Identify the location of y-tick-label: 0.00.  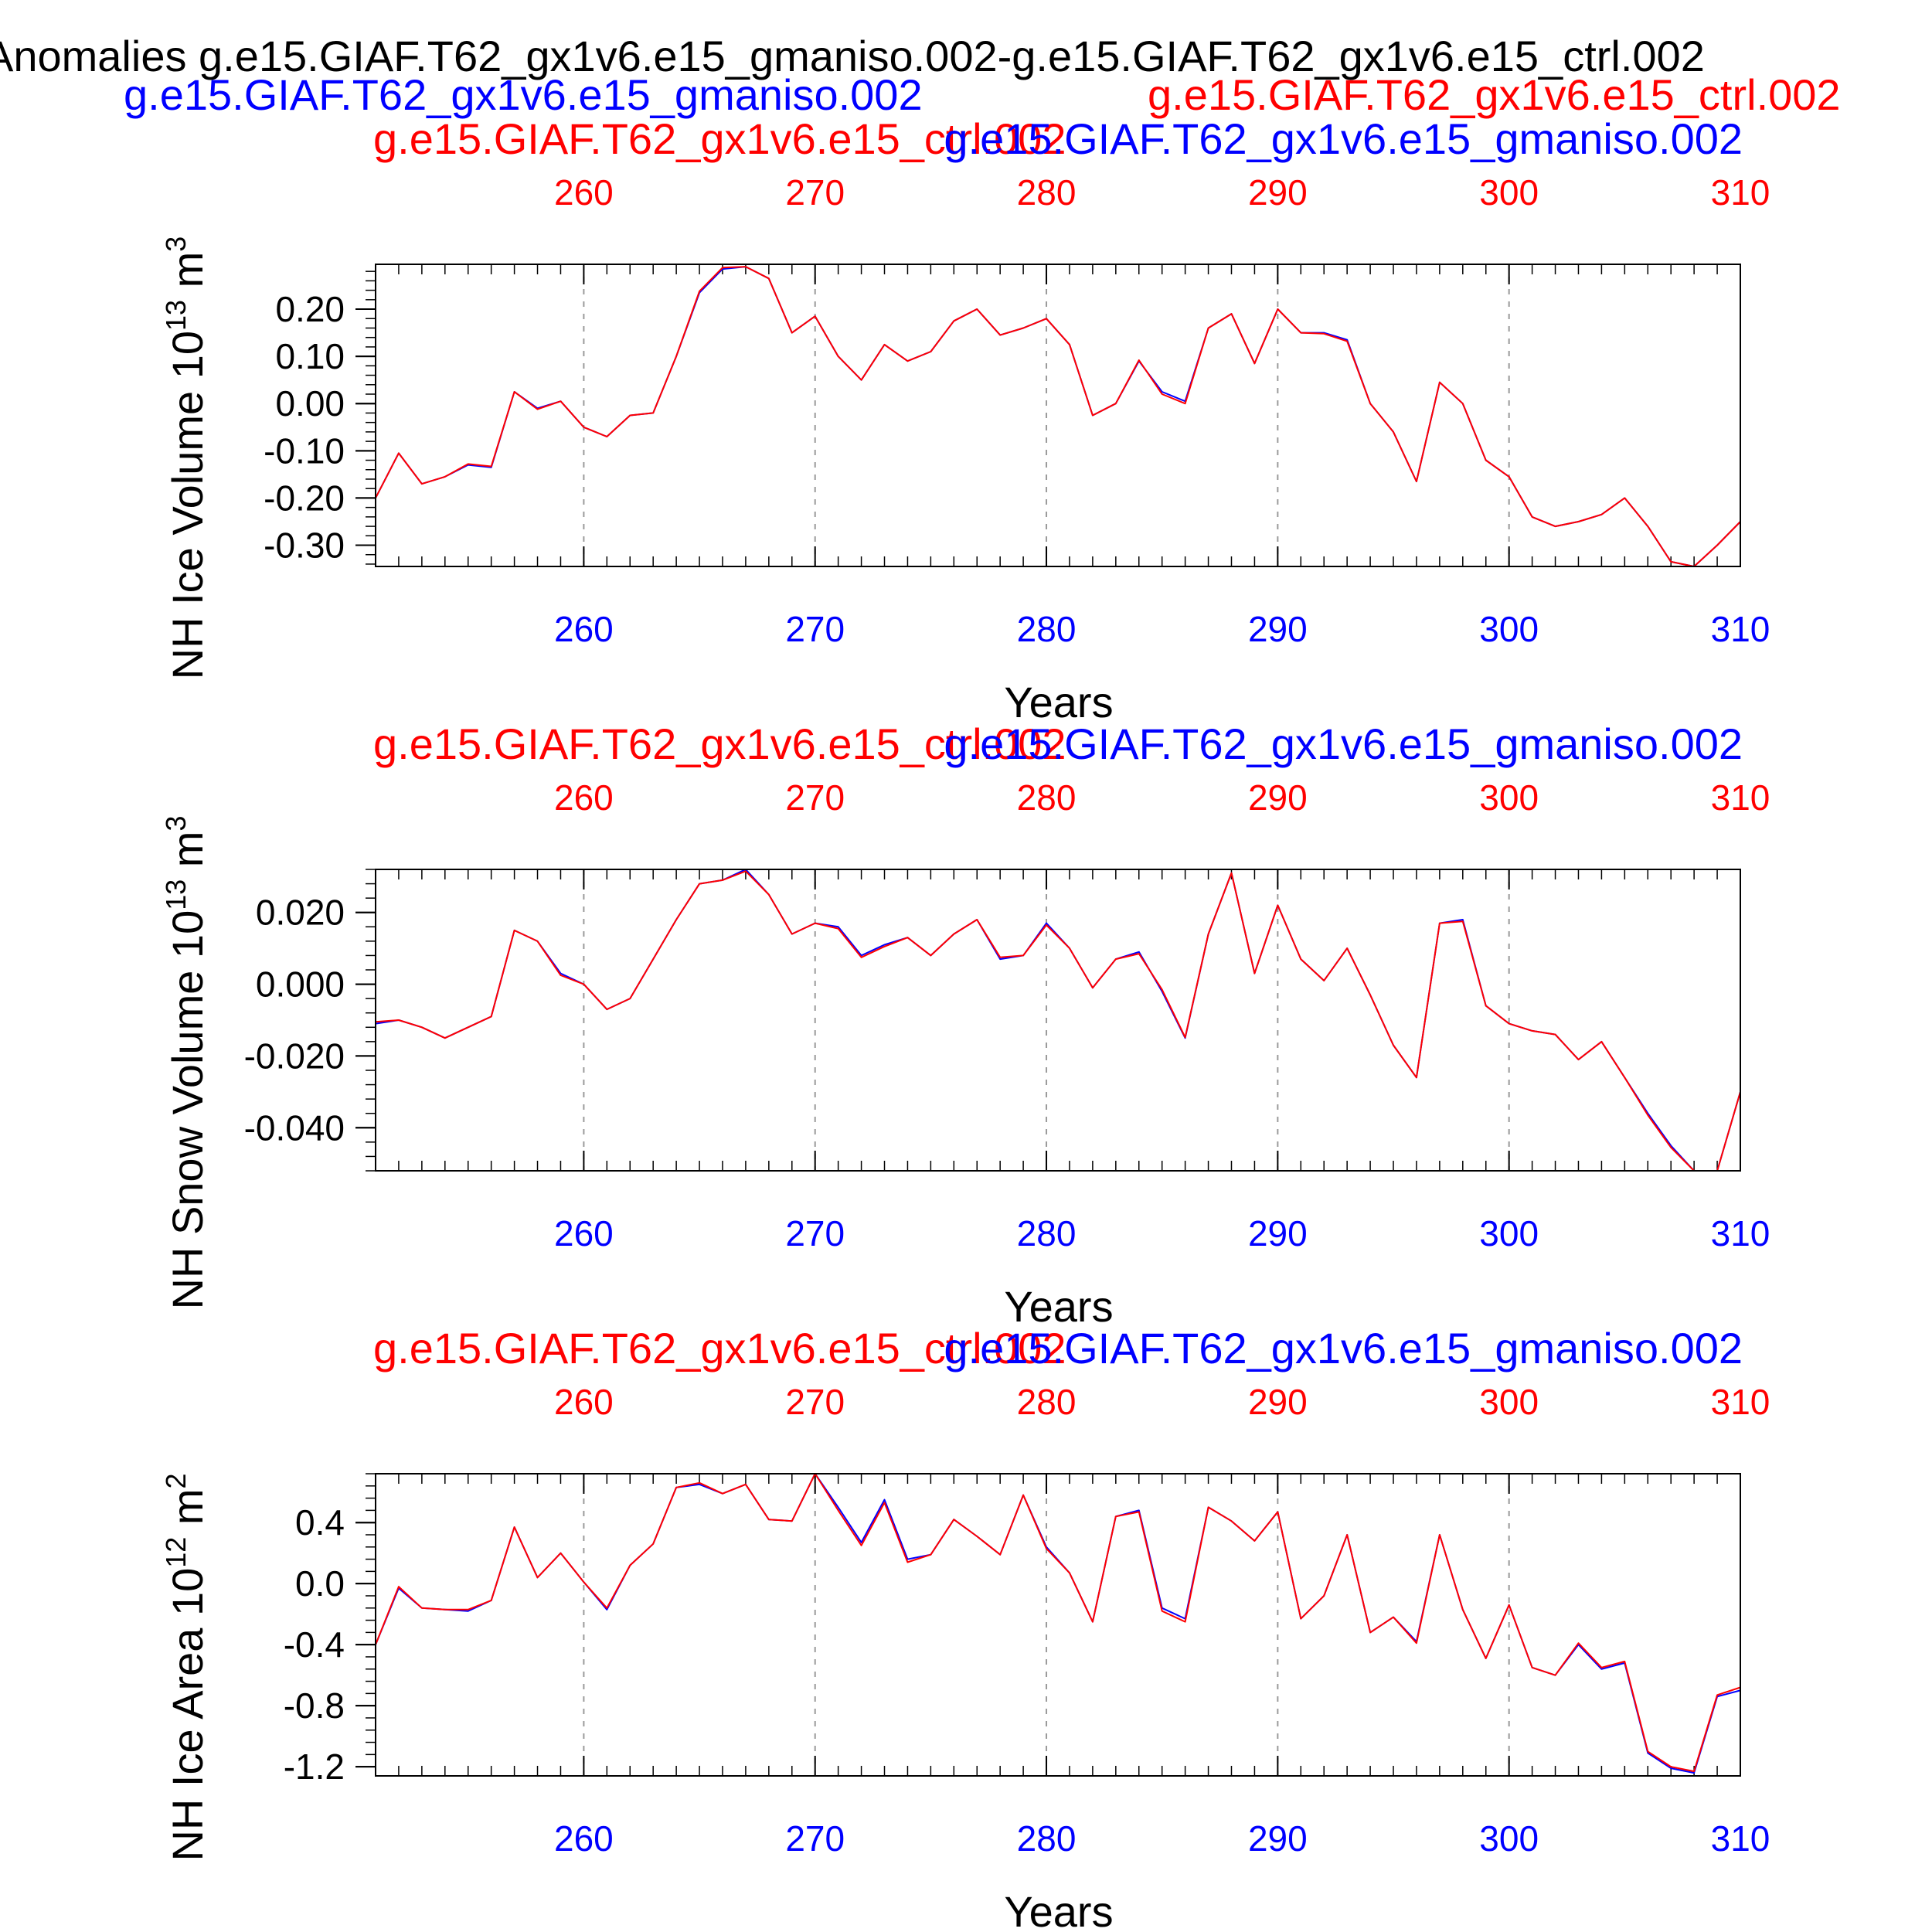
(310, 403).